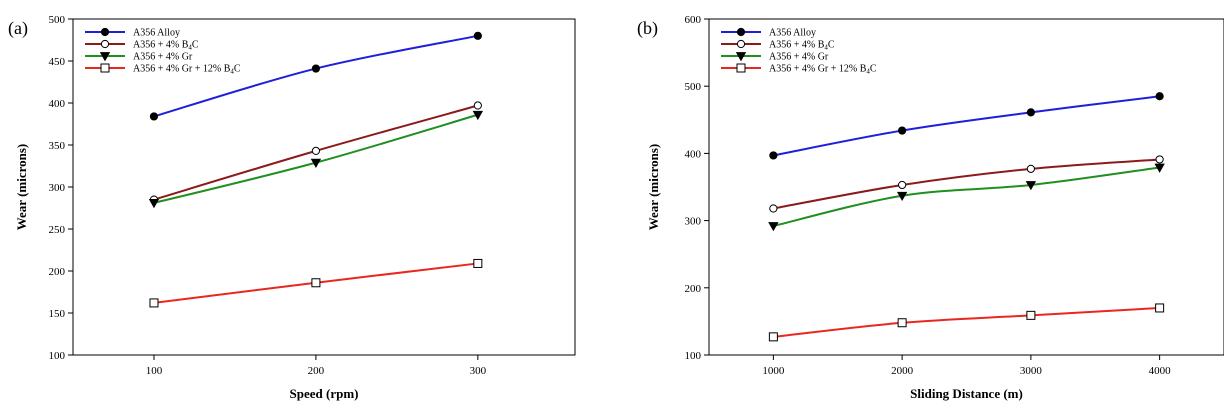  What do you see at coordinates (647, 28) in the screenshot?
I see `panel-label: (b)` at bounding box center [647, 28].